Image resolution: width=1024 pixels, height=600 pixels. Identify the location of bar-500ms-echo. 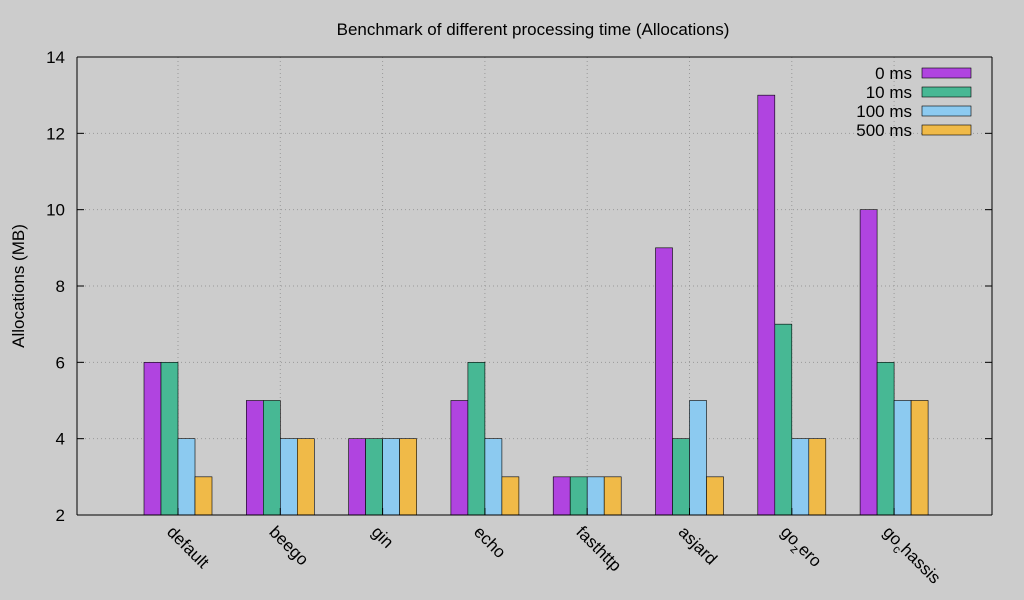
(510, 496).